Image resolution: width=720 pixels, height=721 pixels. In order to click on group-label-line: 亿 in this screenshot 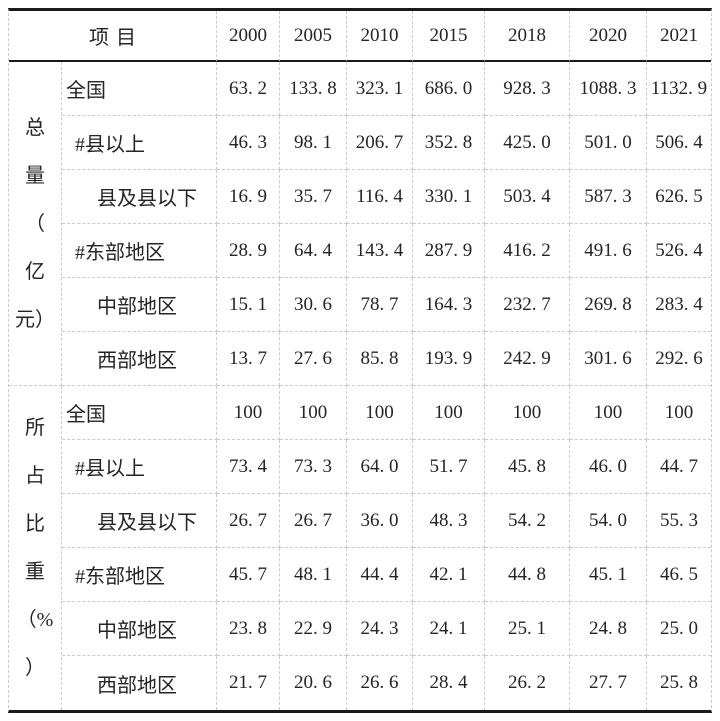, I will do `click(35, 271)`.